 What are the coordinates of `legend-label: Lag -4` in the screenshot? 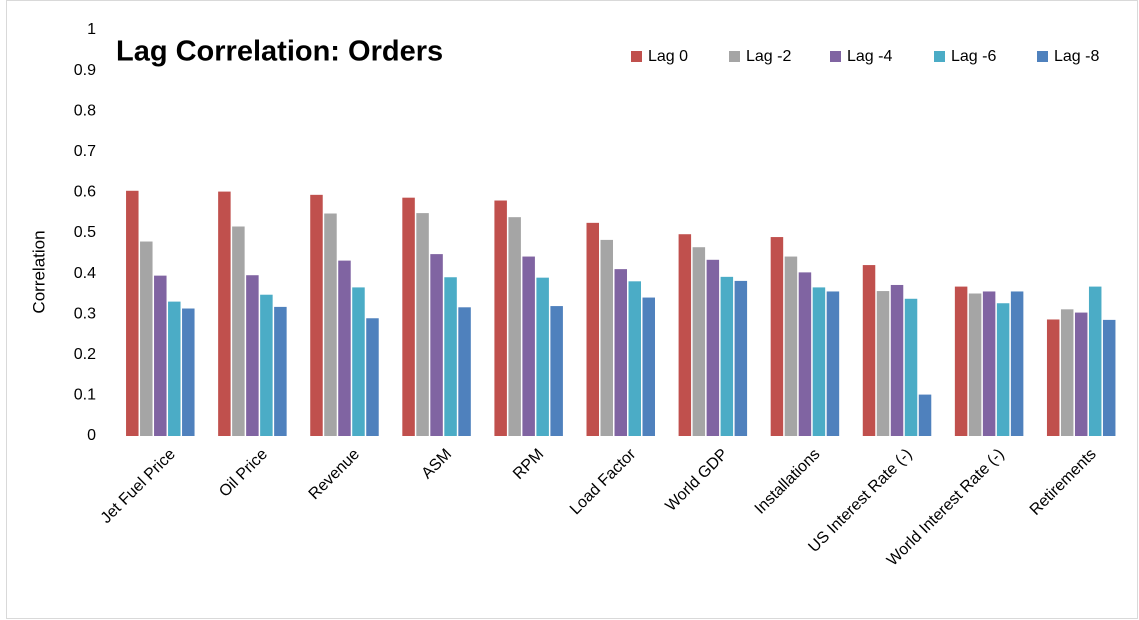 It's located at (869, 56).